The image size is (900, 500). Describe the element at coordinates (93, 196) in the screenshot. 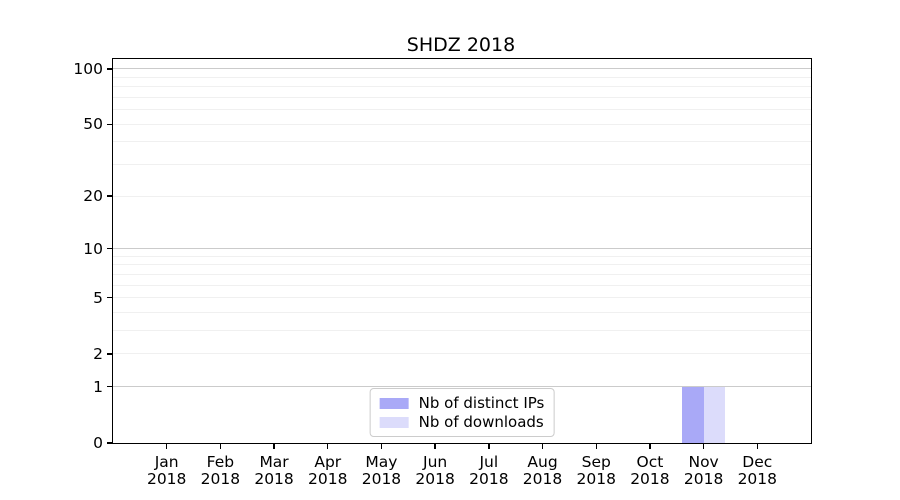

I see `y-tick-label: 20` at that location.